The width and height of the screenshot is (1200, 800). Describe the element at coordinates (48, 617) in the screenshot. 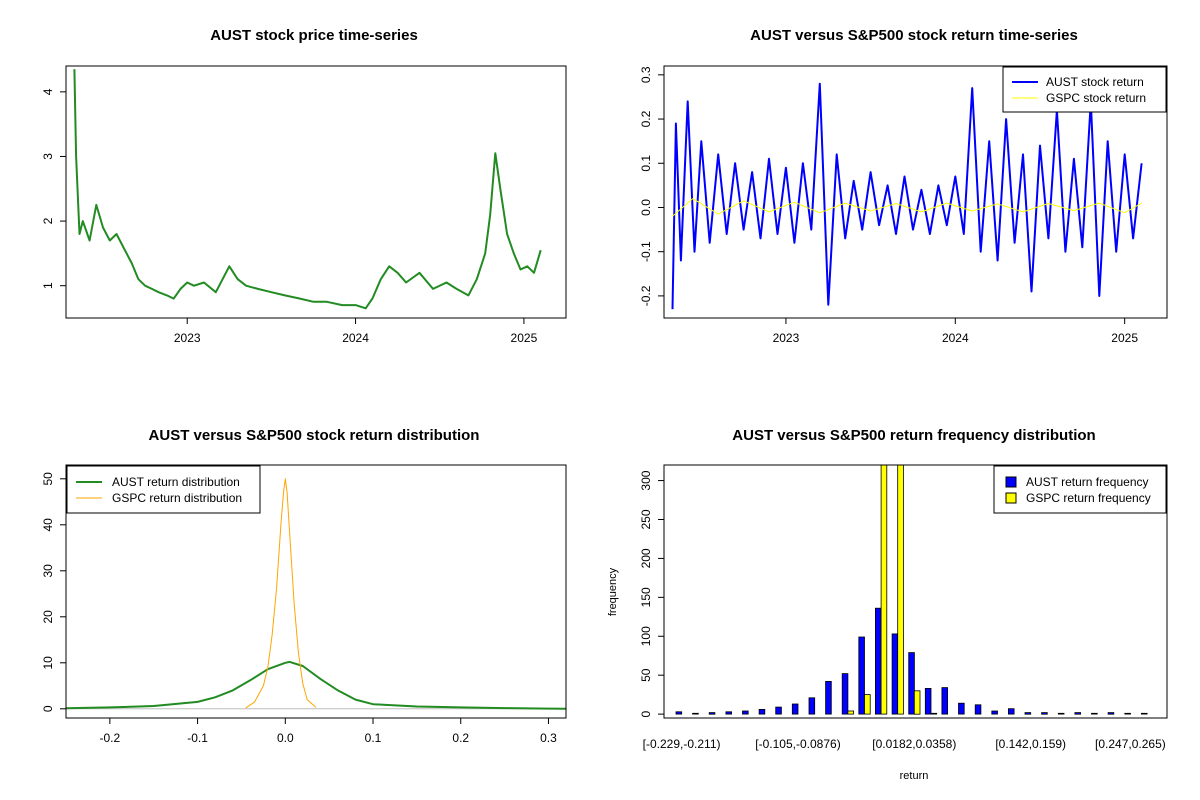

I see `density-y-tick-label: 20` at that location.